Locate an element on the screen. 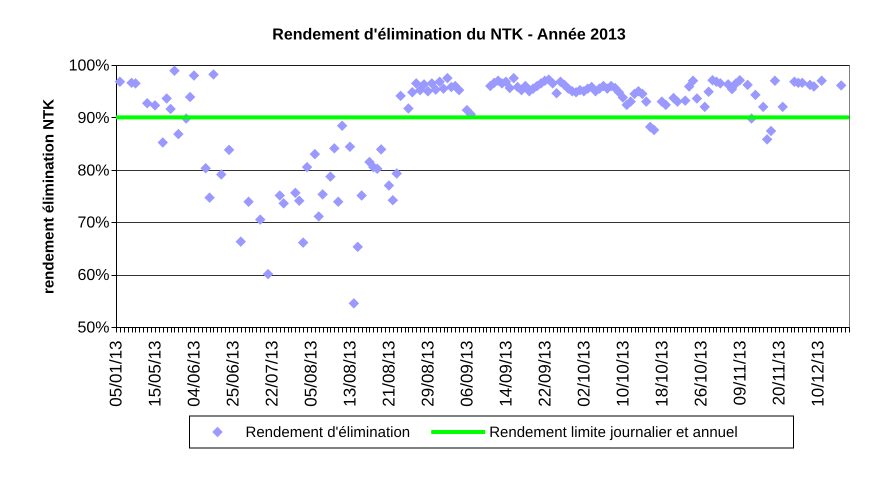 The image size is (887, 491). y-tick-label: 80% is located at coordinates (93, 171).